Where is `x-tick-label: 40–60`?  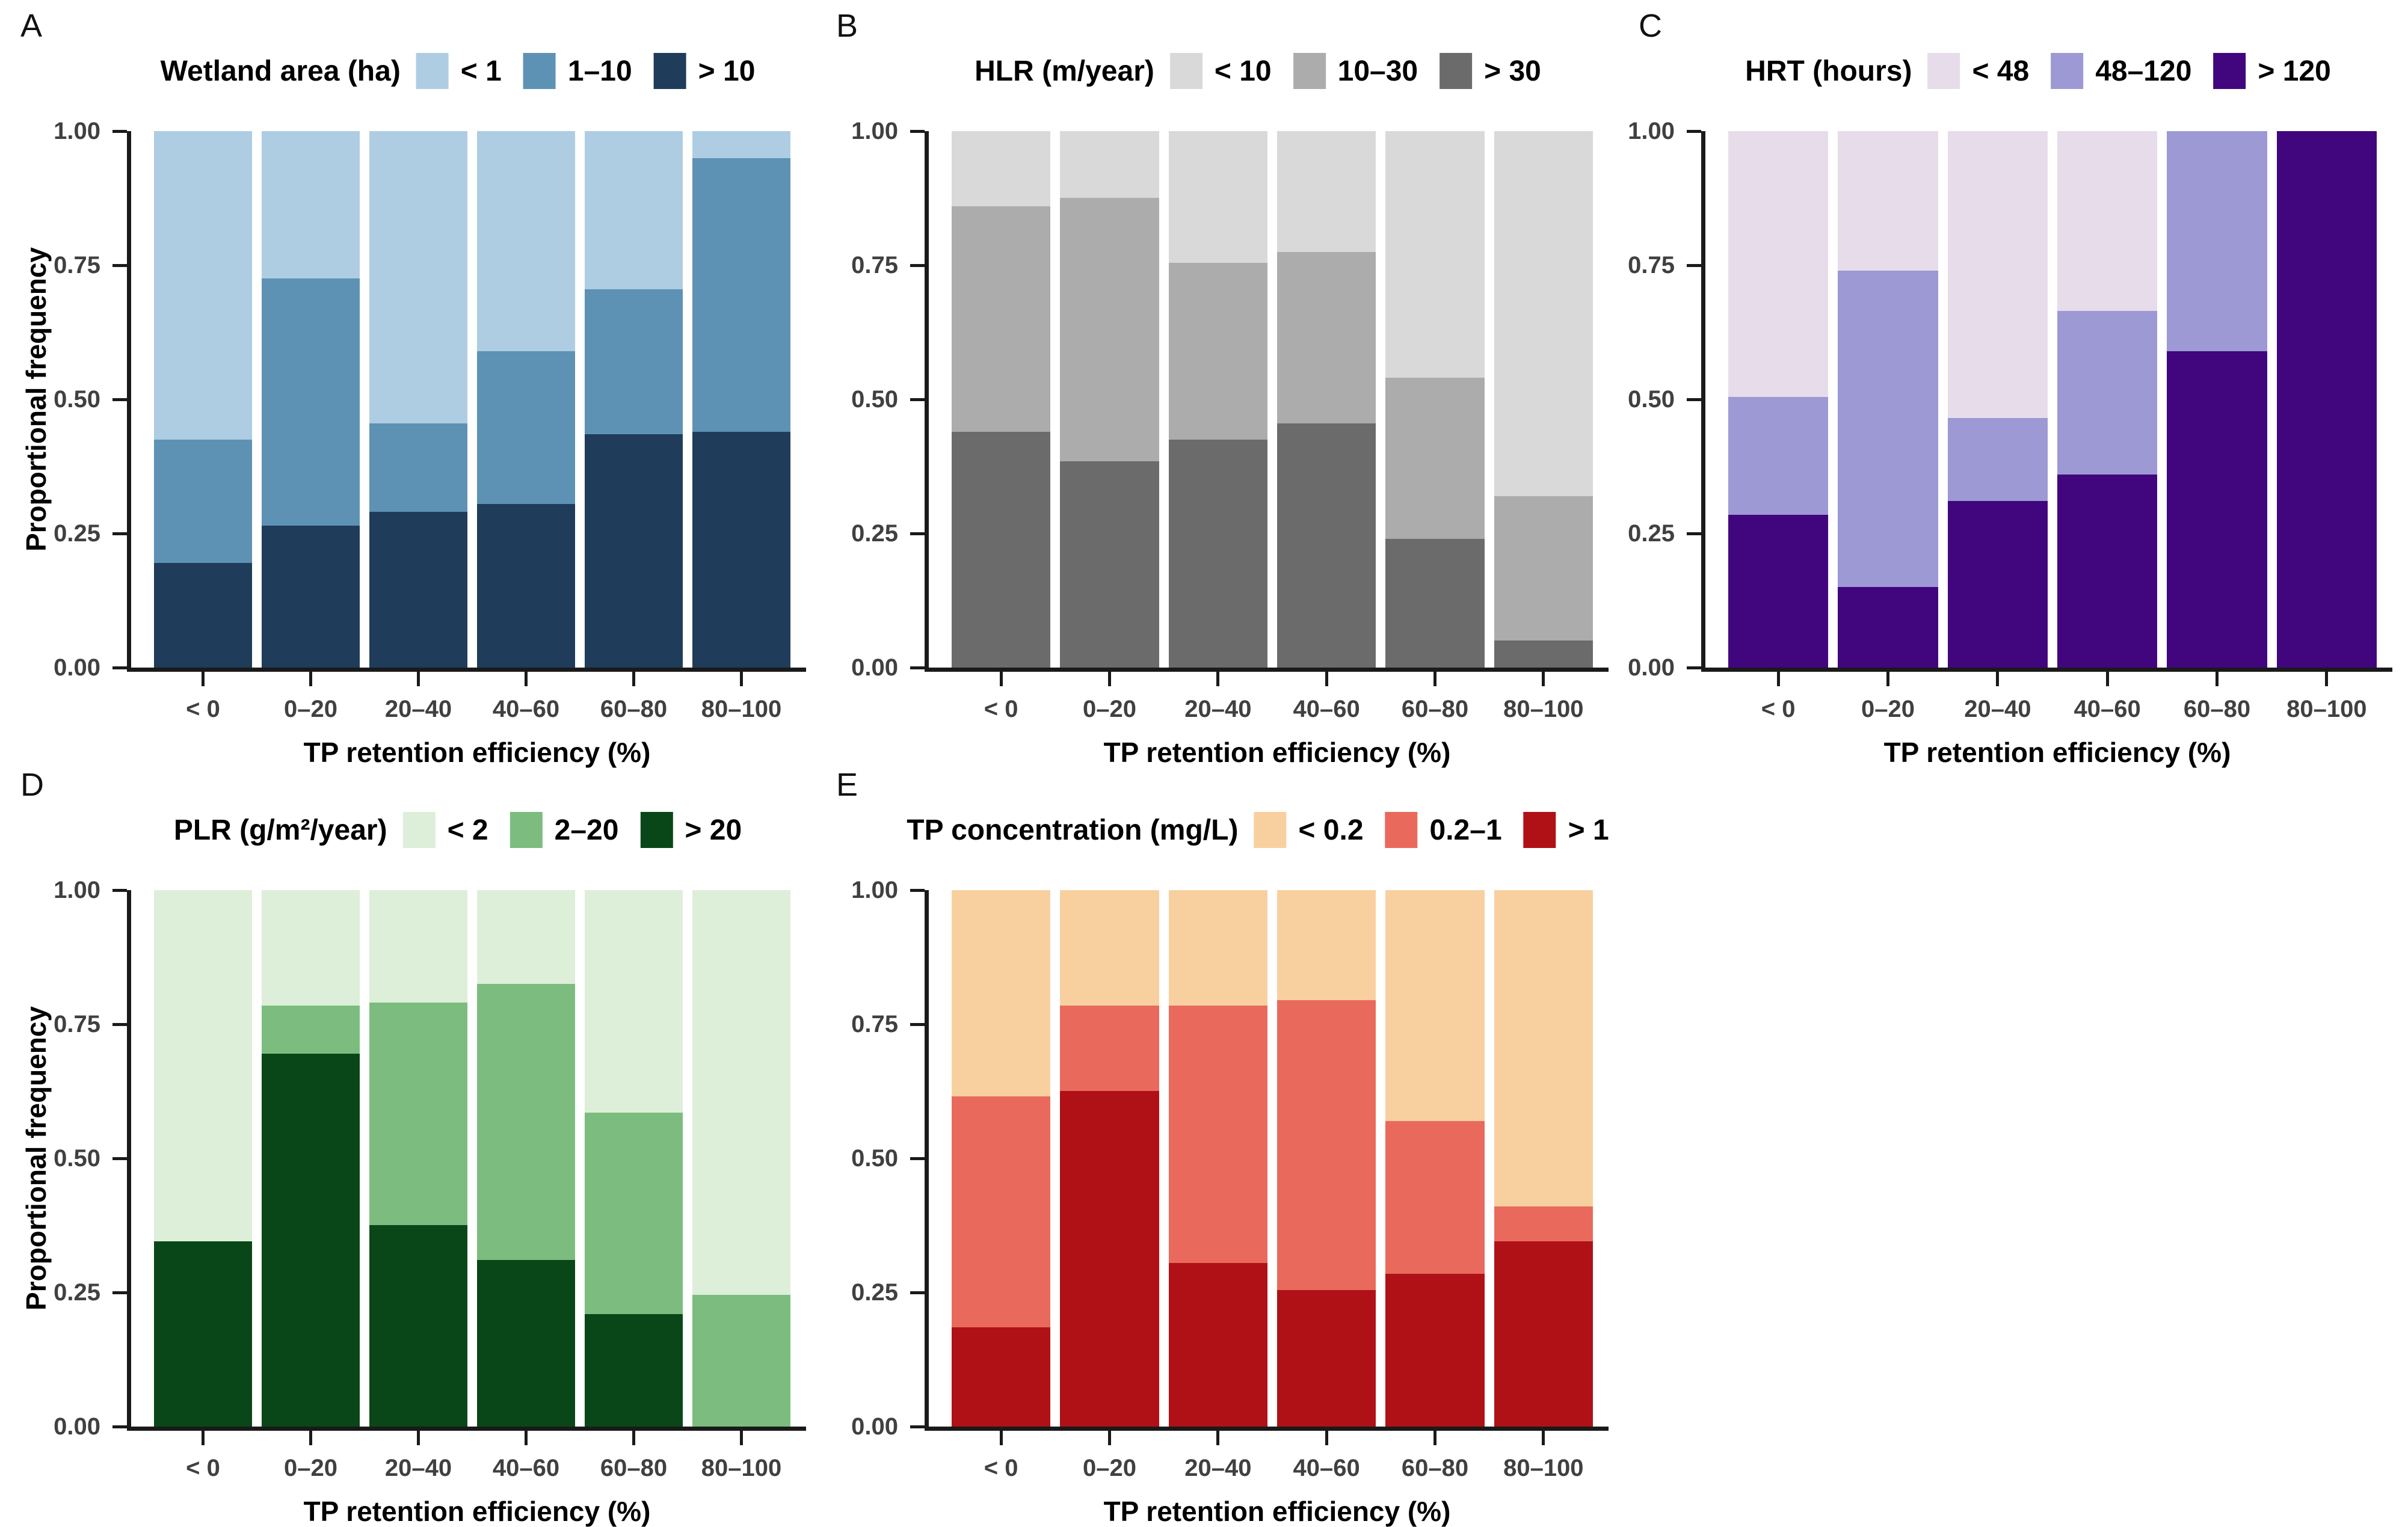 x-tick-label: 40–60 is located at coordinates (1327, 709).